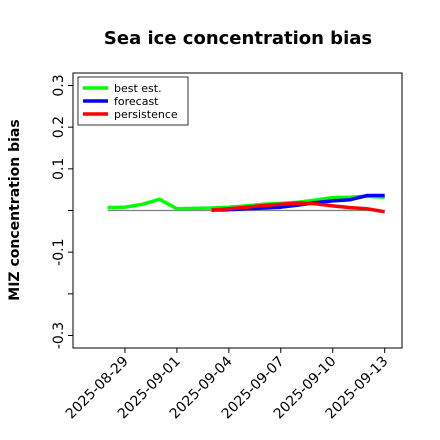 This screenshot has height=440, width=440. What do you see at coordinates (298, 207) in the screenshot?
I see `series-line-persistence` at bounding box center [298, 207].